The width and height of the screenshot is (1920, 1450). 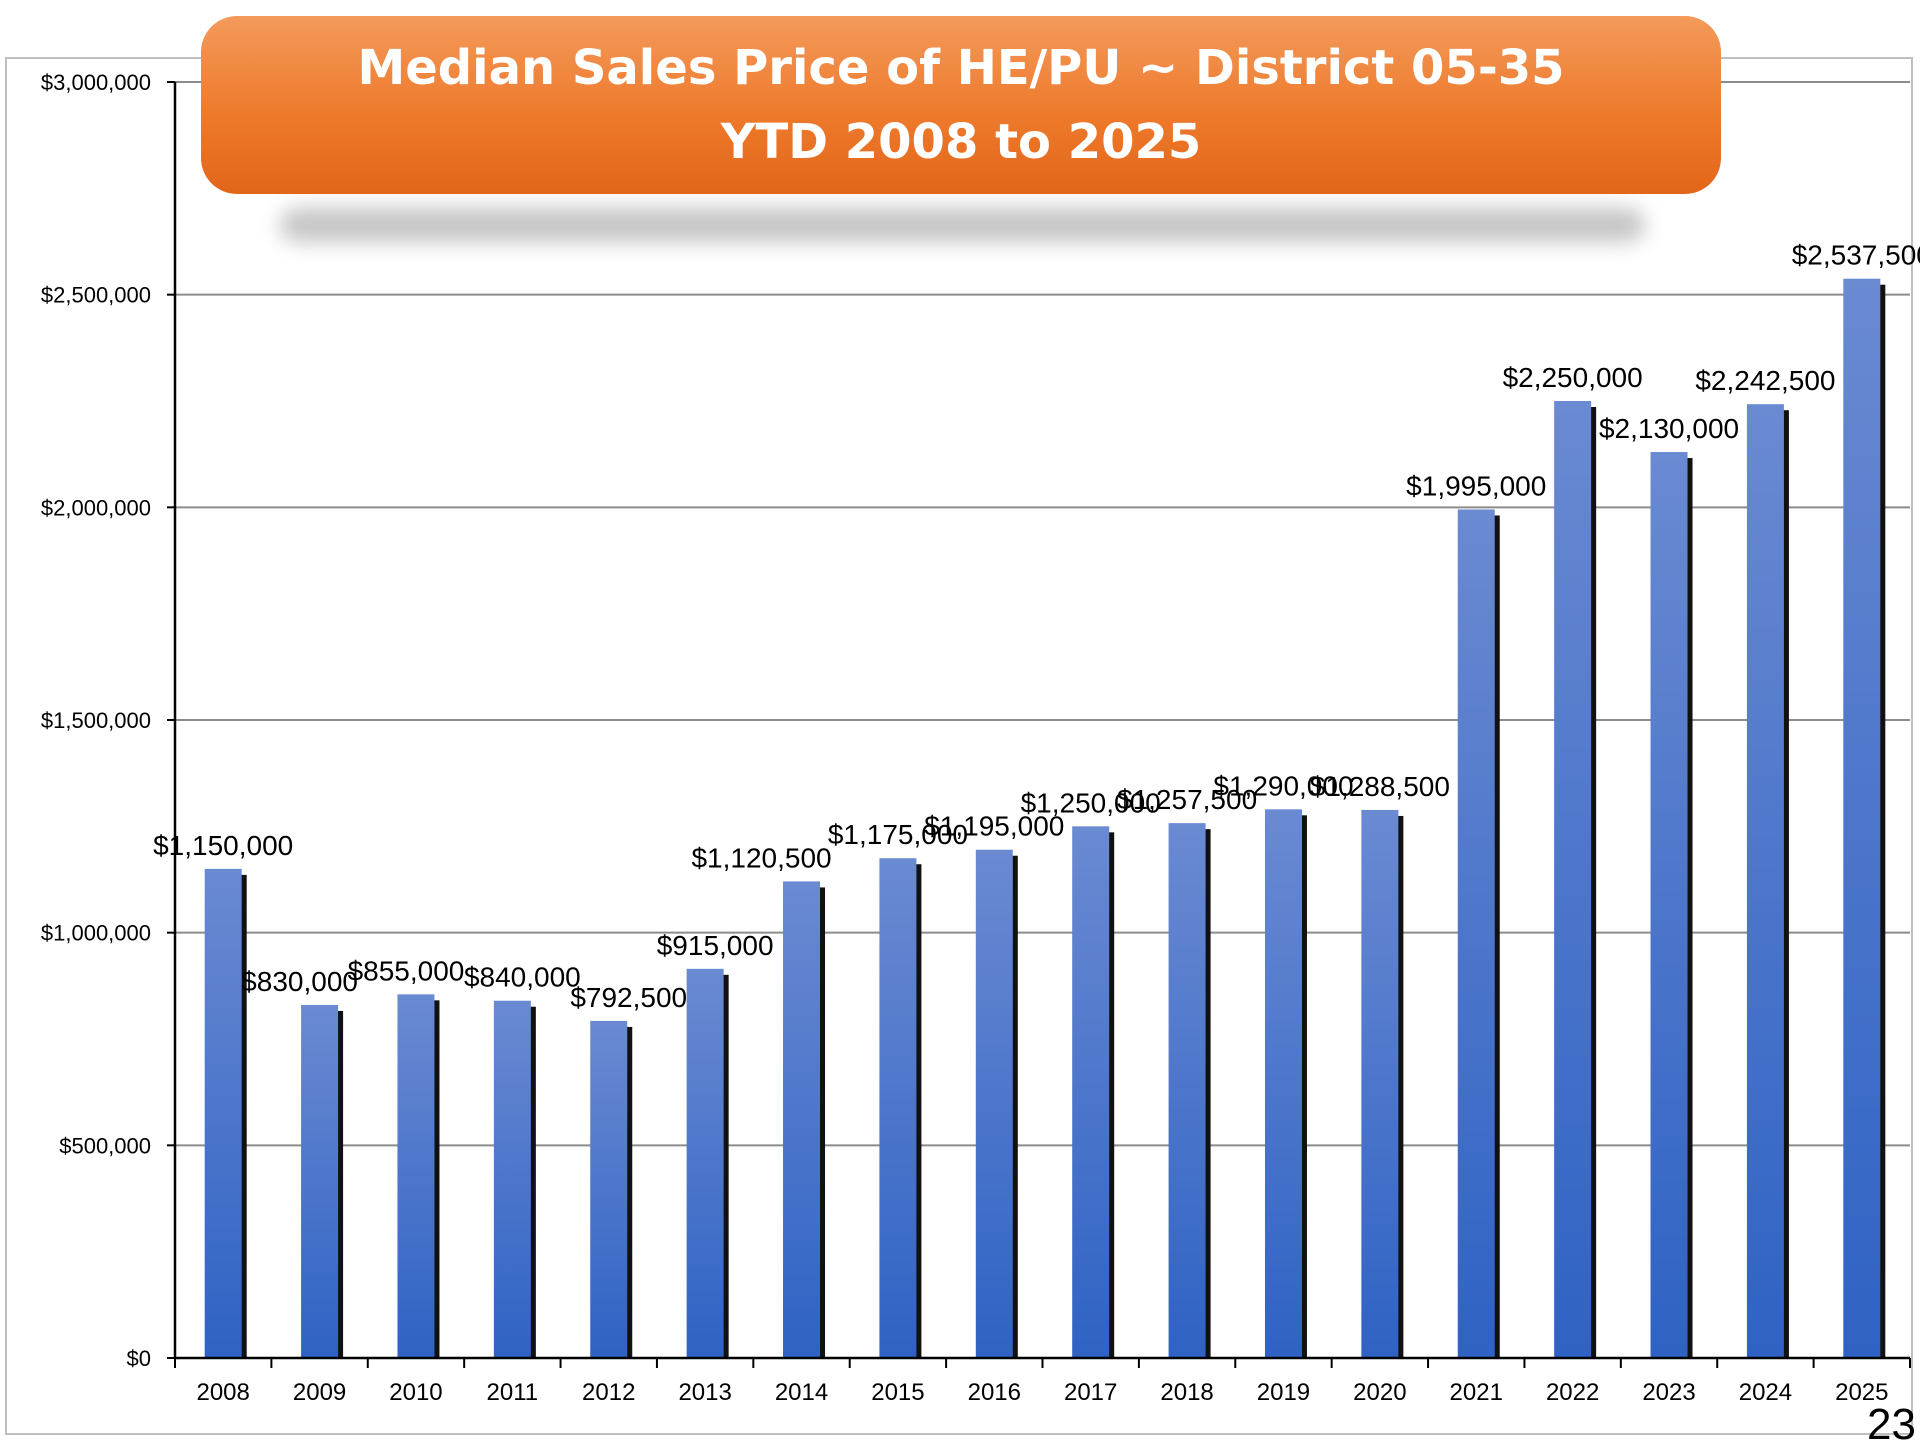 I want to click on x-tick-label: 2016, so click(x=994, y=1392).